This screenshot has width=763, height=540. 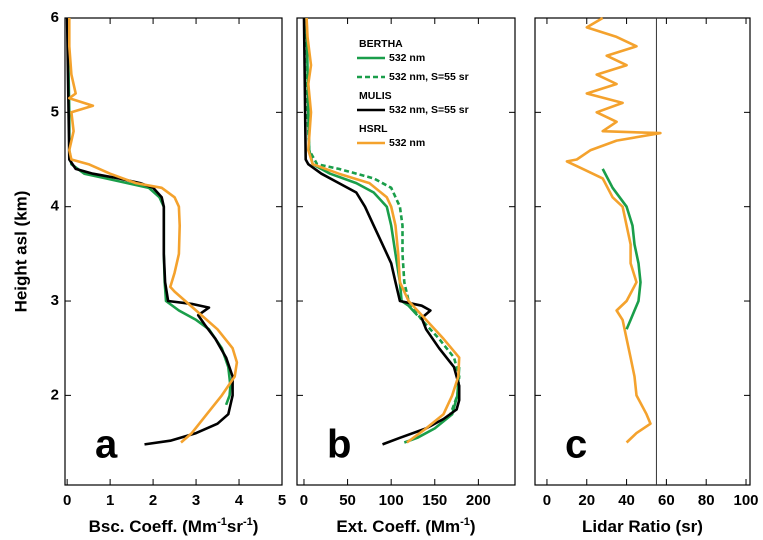 What do you see at coordinates (339, 445) in the screenshot?
I see `panel-label: b` at bounding box center [339, 445].